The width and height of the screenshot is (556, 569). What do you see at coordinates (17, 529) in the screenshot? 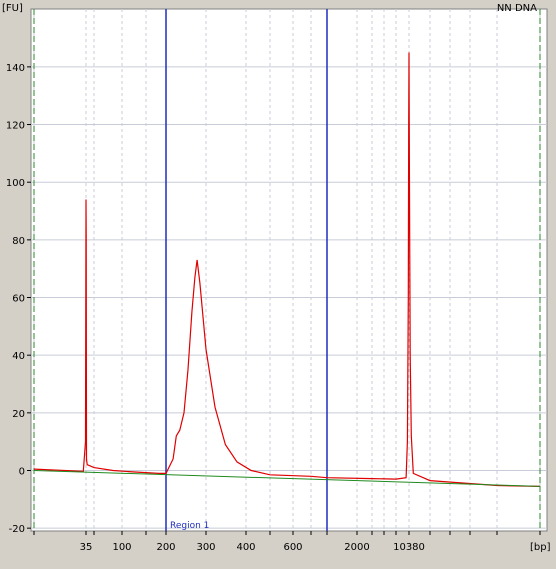
I see `y-tick-label: -20` at bounding box center [17, 529].